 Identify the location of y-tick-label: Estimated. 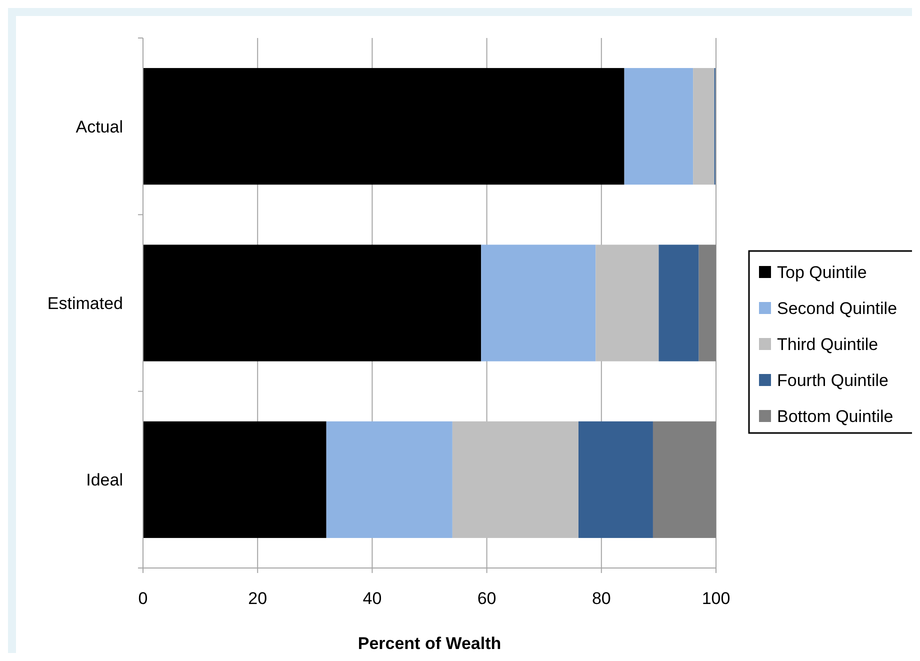
(85, 303).